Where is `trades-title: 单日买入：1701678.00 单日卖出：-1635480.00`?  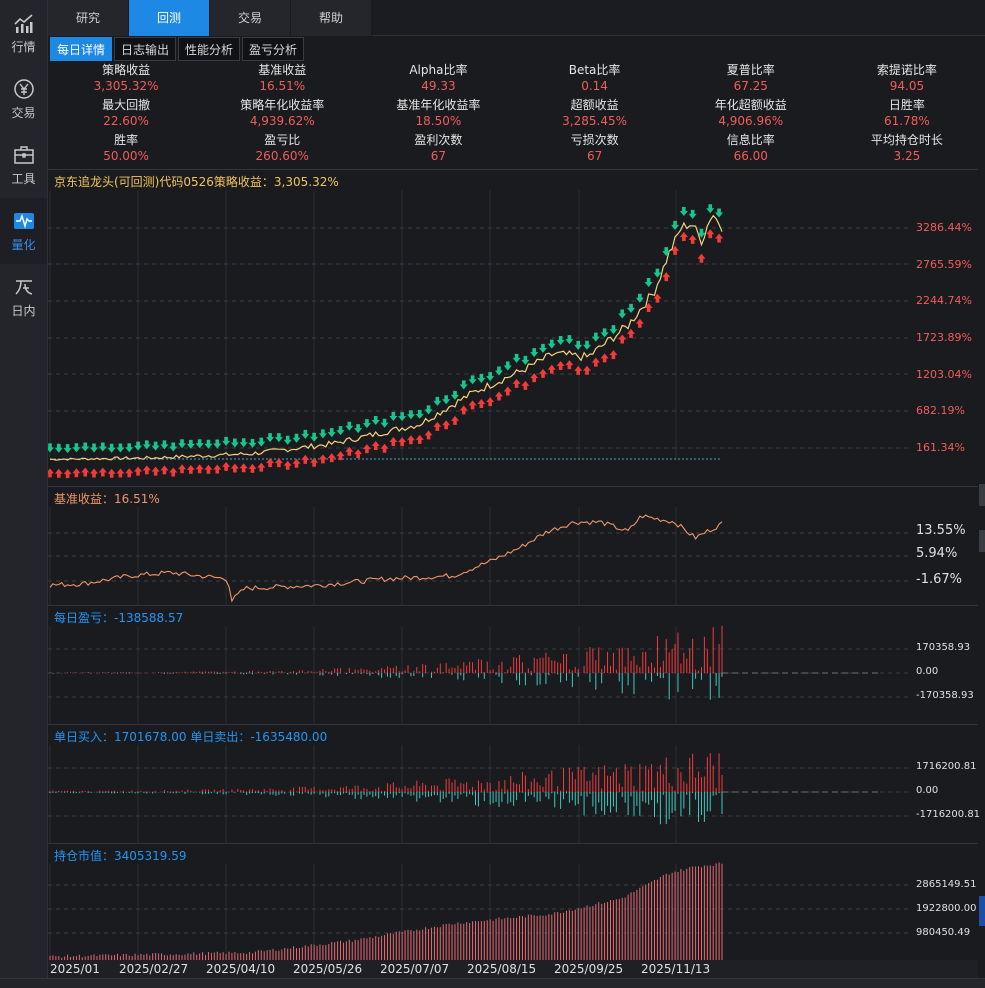 trades-title: 单日买入：1701678.00 单日卖出：-1635480.00 is located at coordinates (191, 737).